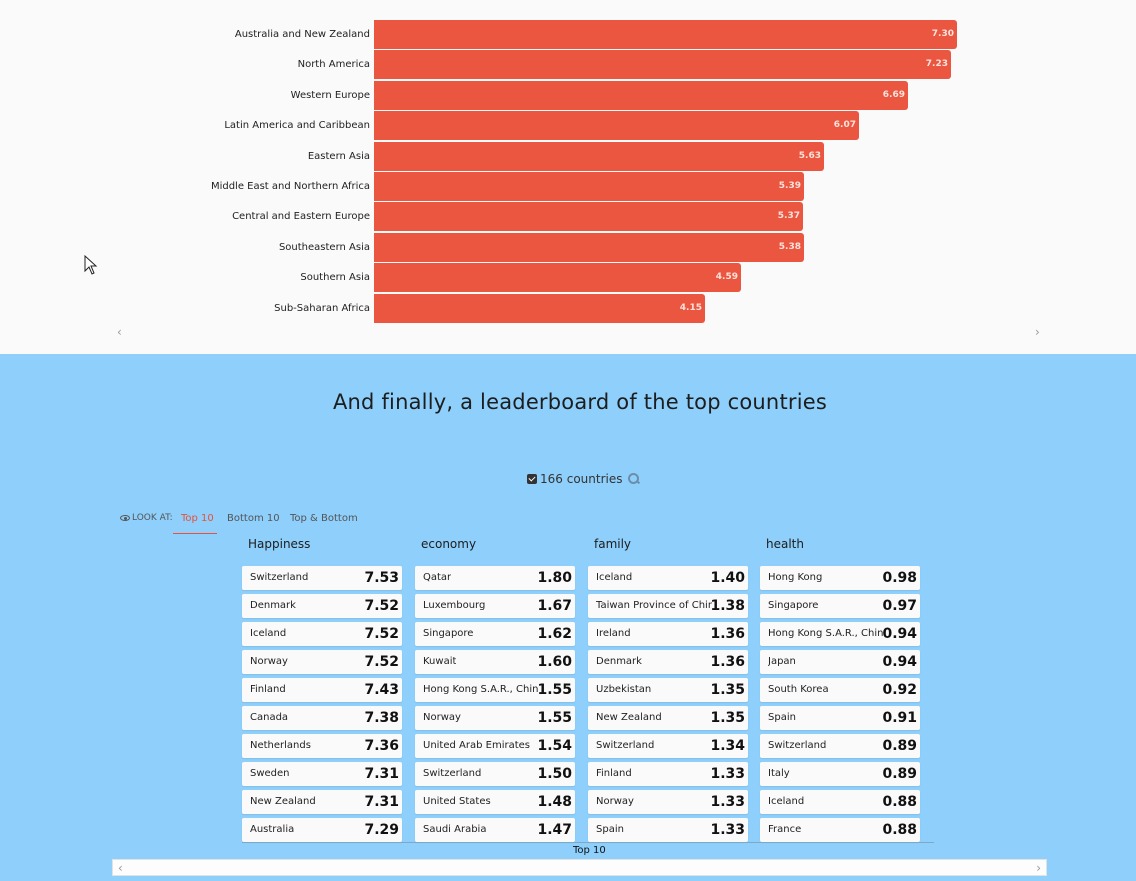 This screenshot has width=1136, height=881. I want to click on leaderboard-card: Singapore 0.97, so click(840, 606).